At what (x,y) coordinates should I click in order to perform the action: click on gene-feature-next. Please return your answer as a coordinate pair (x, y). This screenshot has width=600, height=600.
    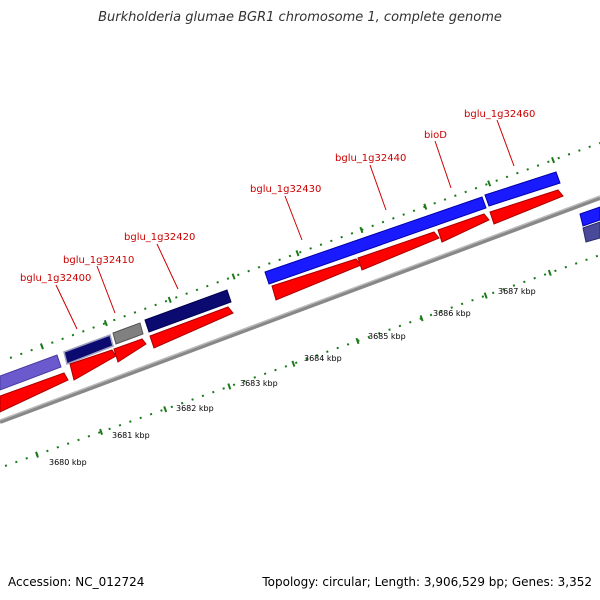
    Looking at the image, I should click on (589, 216).